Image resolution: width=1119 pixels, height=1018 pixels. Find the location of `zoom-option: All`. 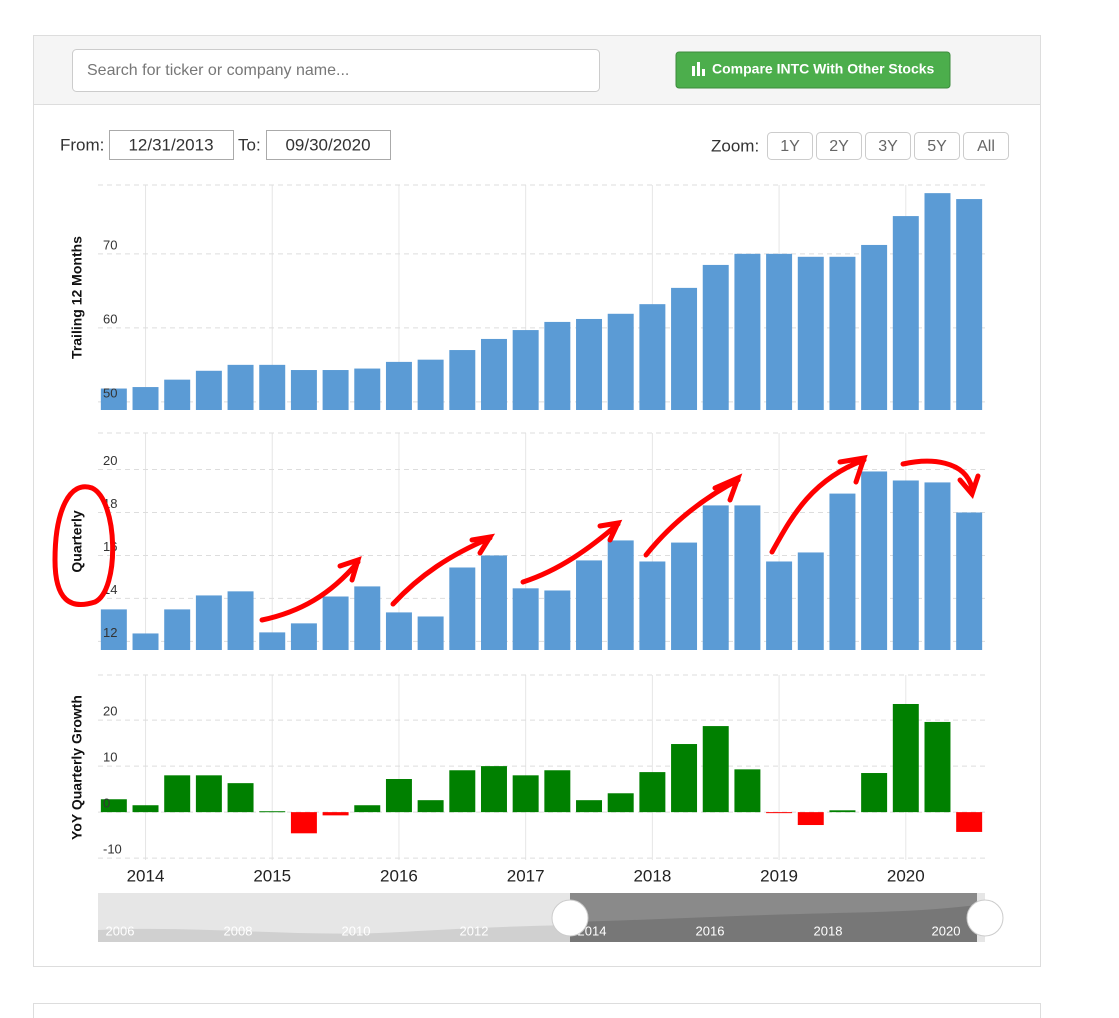

zoom-option: All is located at coordinates (986, 146).